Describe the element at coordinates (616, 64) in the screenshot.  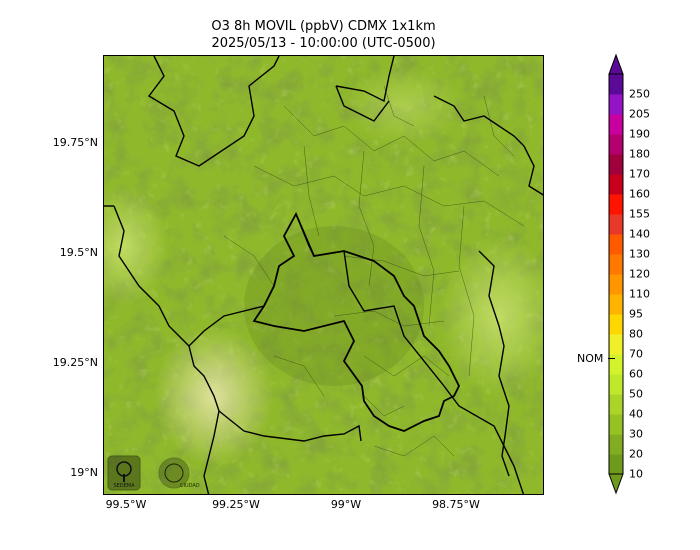
I see `colorbar-max-arrow` at that location.